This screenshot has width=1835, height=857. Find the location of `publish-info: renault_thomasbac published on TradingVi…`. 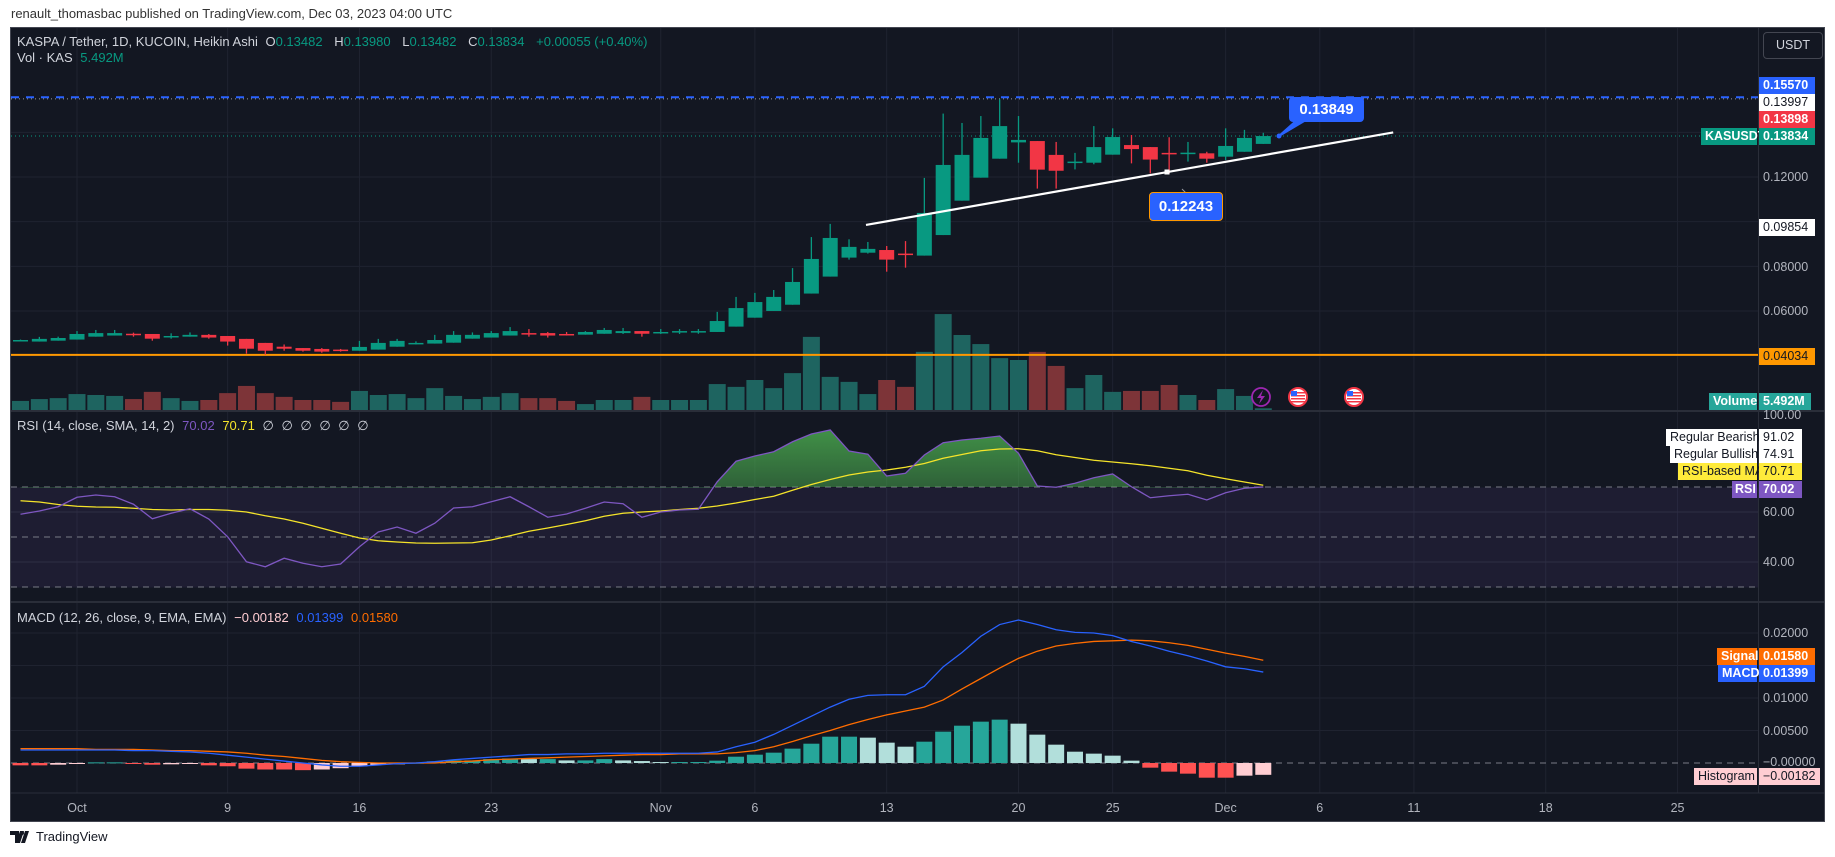

publish-info: renault_thomasbac published on TradingVi… is located at coordinates (232, 13).